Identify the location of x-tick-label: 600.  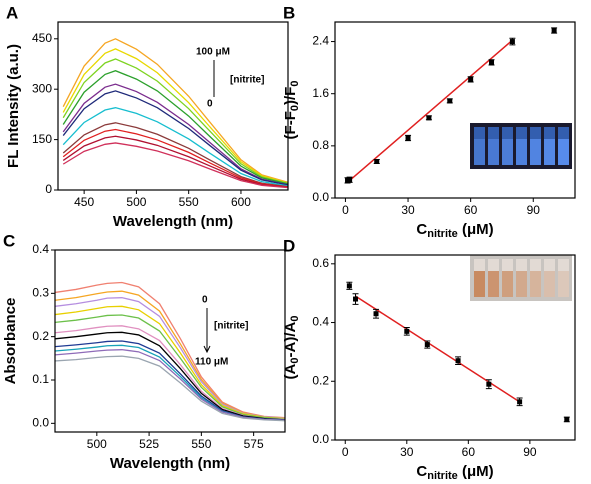
(241, 202).